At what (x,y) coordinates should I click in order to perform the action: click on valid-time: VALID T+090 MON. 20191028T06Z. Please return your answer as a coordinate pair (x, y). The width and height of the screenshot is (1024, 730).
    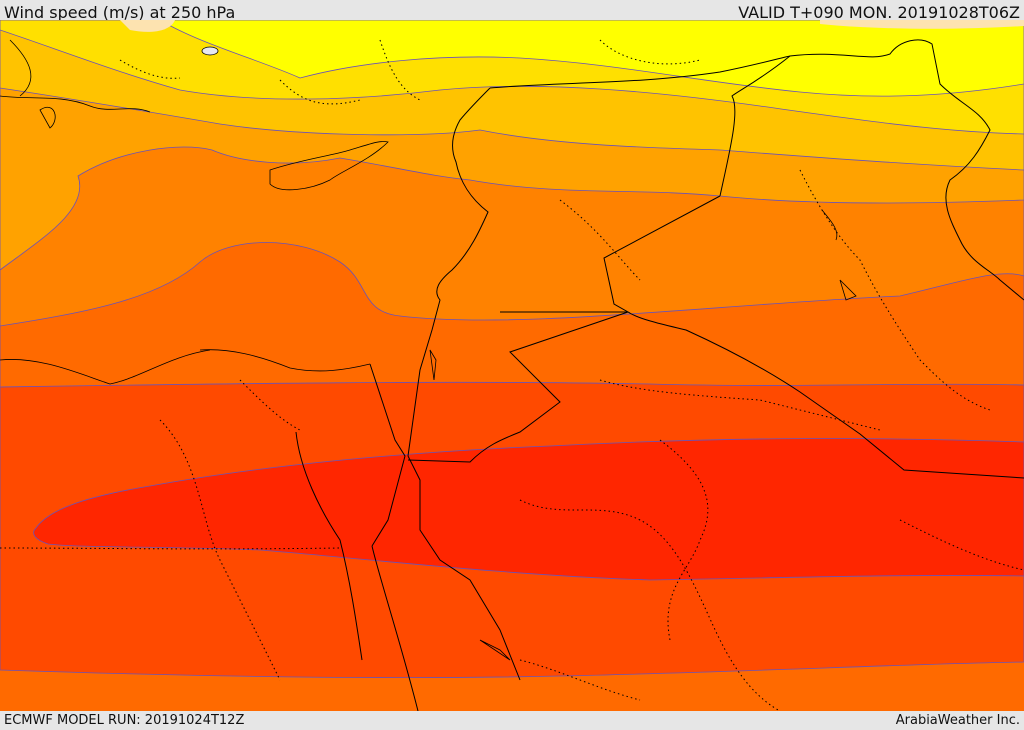
    Looking at the image, I should click on (879, 12).